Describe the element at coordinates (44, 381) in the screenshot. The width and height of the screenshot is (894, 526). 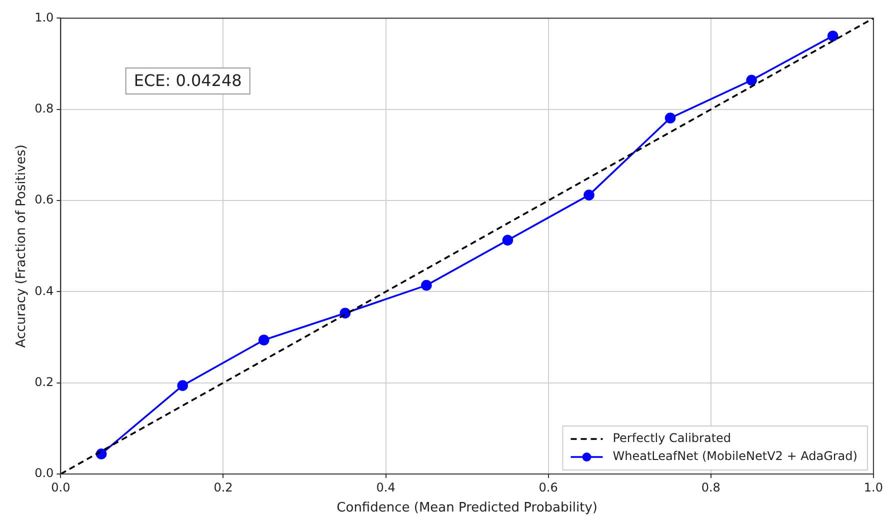
I see `y-tick-label: 0.2` at that location.